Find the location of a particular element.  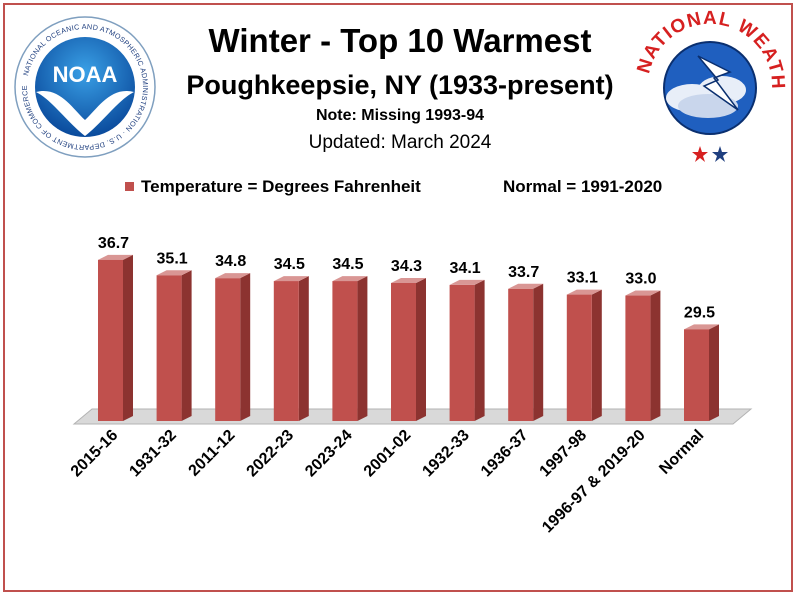

x-tick-label: 1932-33 is located at coordinates (446, 454).